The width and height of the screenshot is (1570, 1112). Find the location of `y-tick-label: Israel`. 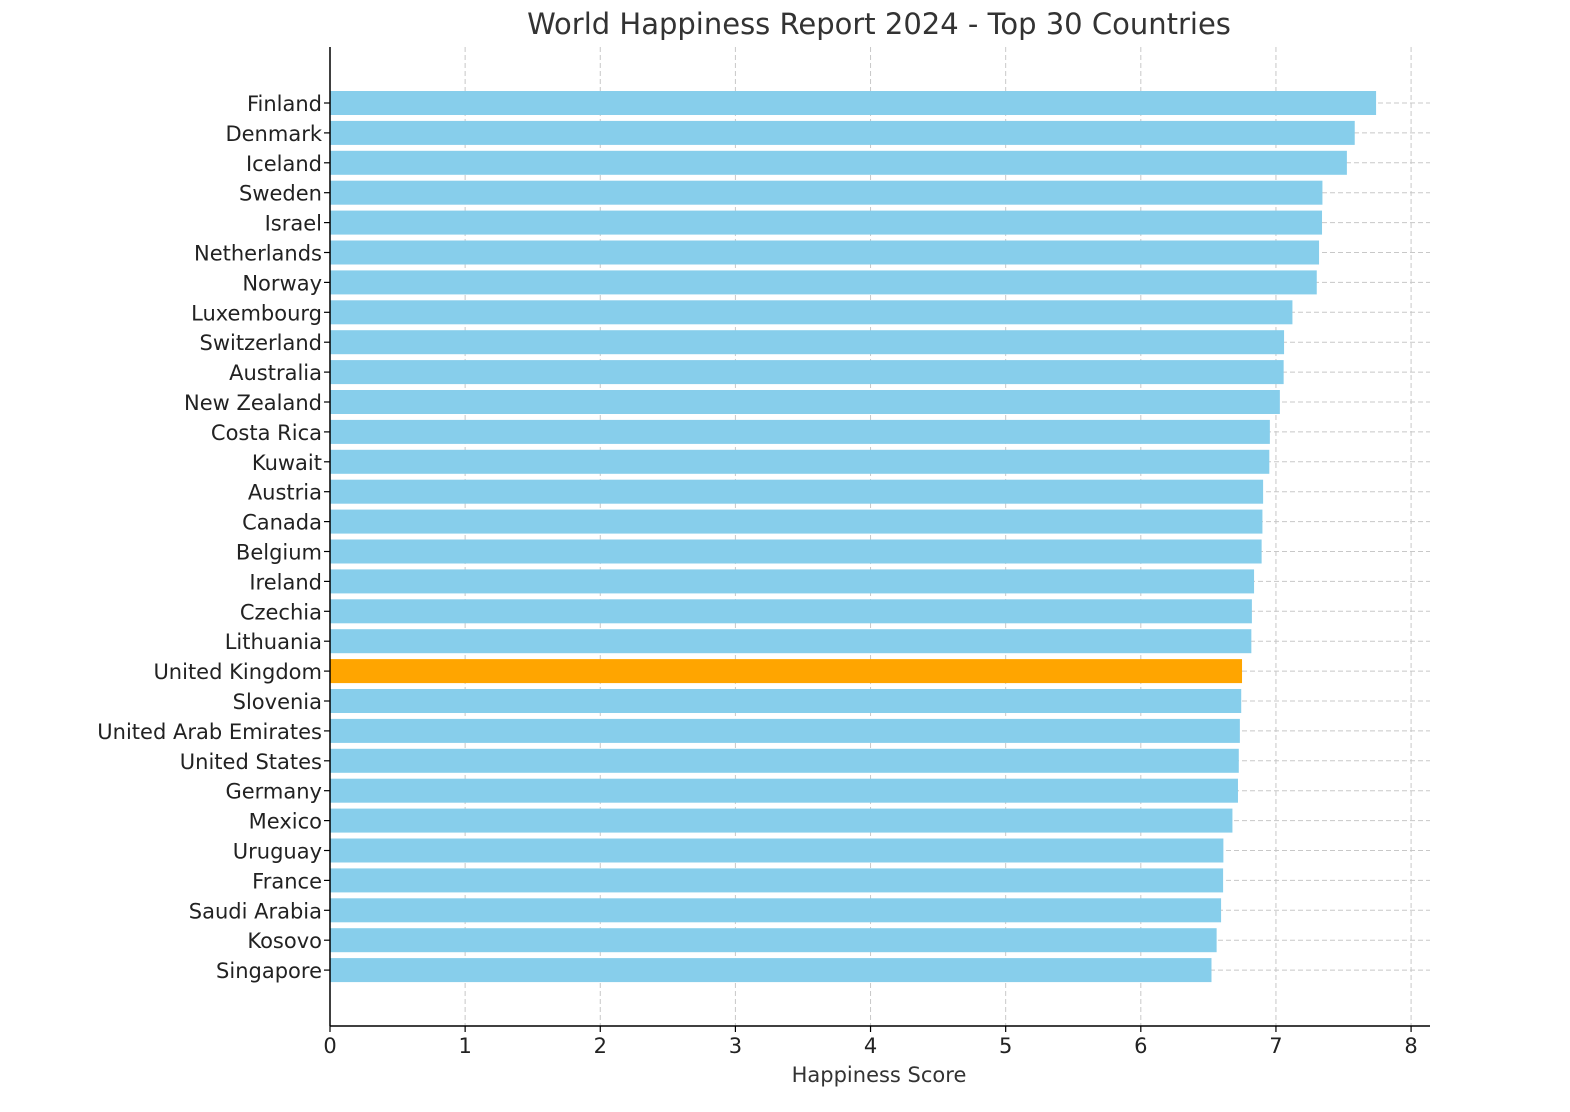

y-tick-label: Israel is located at coordinates (293, 224).